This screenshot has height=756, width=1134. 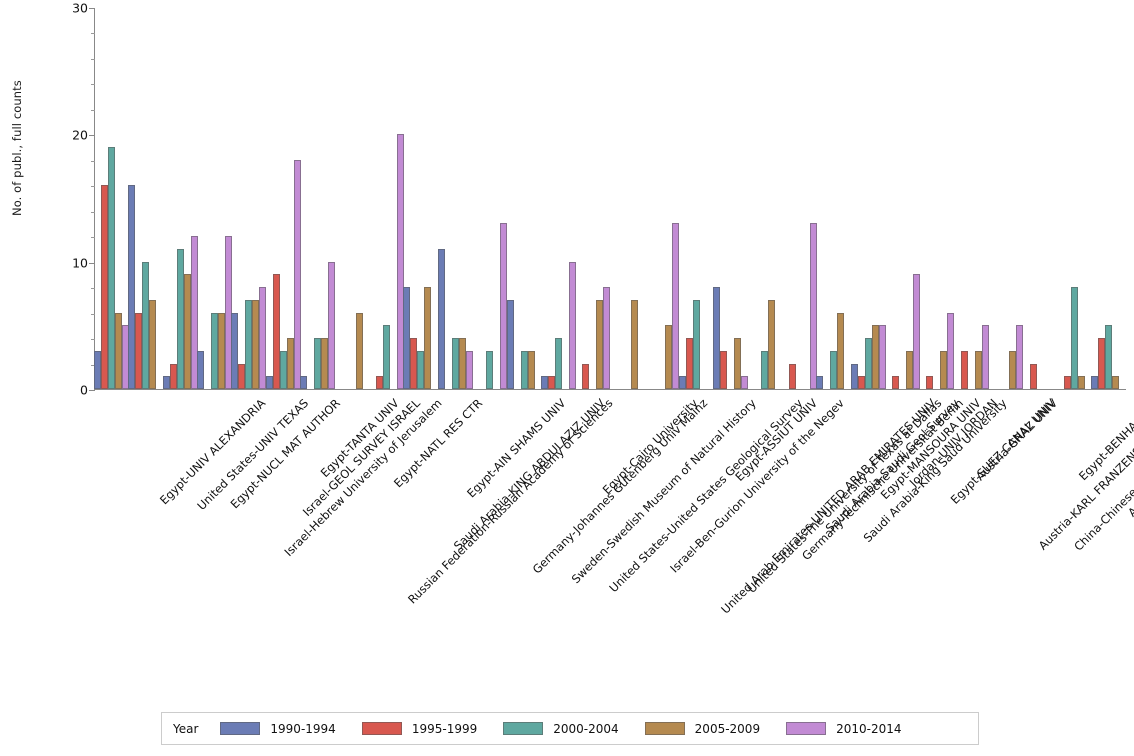 What do you see at coordinates (869, 728) in the screenshot?
I see `legend-label: 2010-2014` at bounding box center [869, 728].